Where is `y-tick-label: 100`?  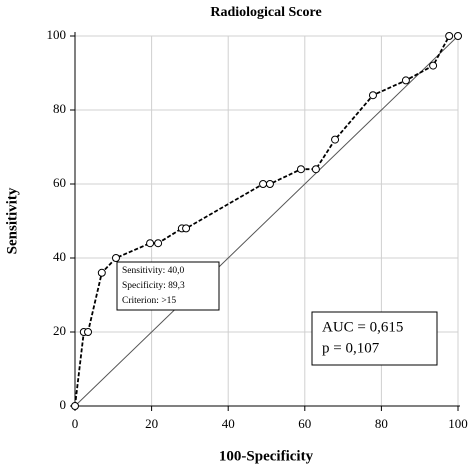
y-tick-label: 100 is located at coordinates (57, 34).